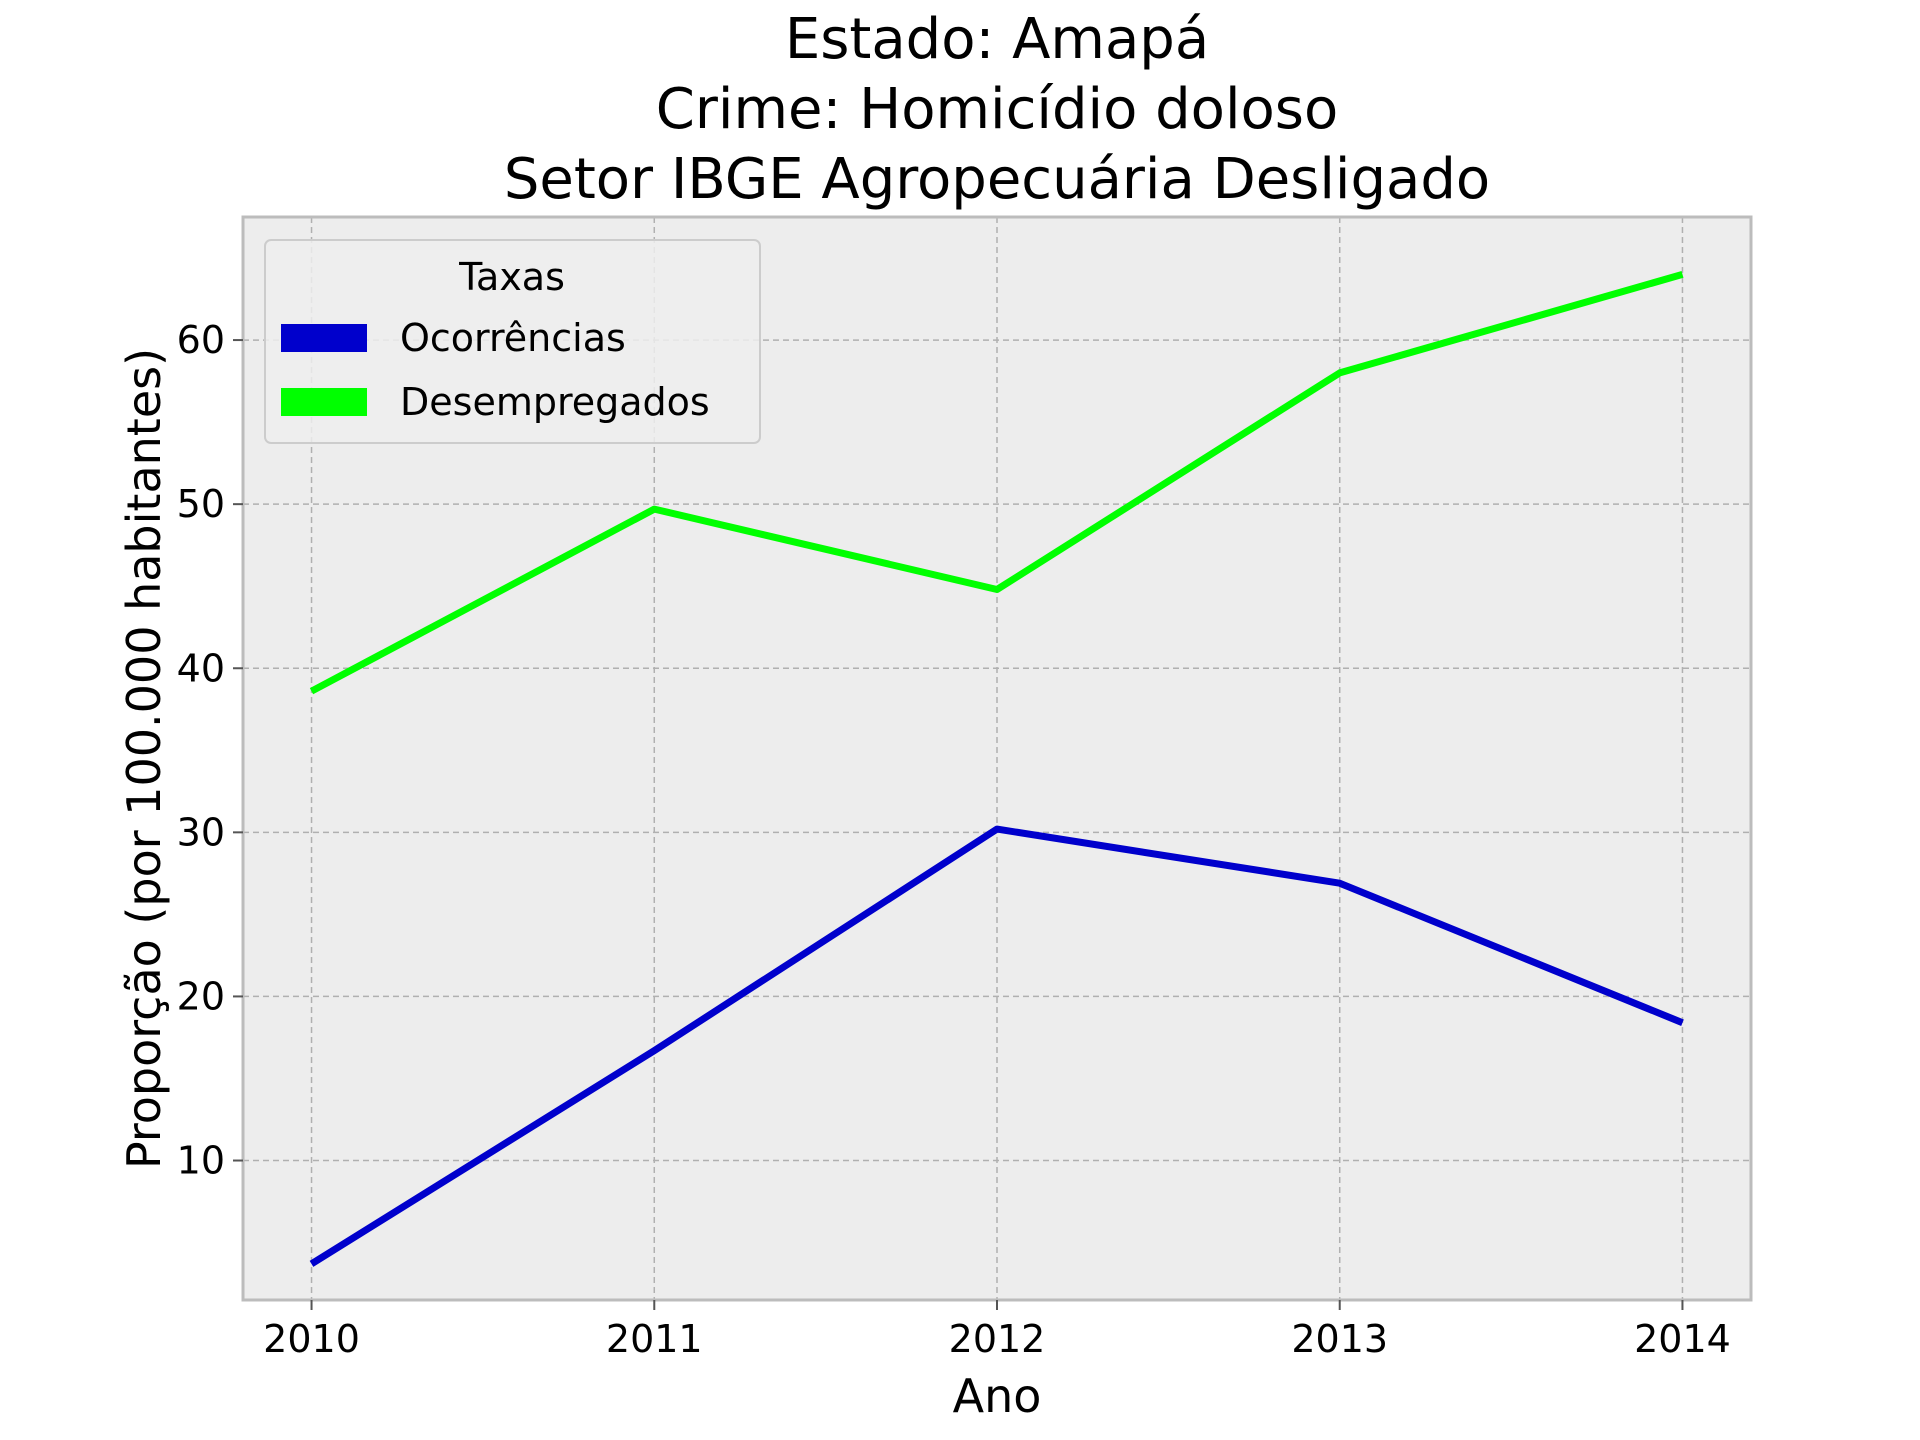 The width and height of the screenshot is (1920, 1440). Describe the element at coordinates (1682, 1339) in the screenshot. I see `x-tick-label: 2014` at that location.